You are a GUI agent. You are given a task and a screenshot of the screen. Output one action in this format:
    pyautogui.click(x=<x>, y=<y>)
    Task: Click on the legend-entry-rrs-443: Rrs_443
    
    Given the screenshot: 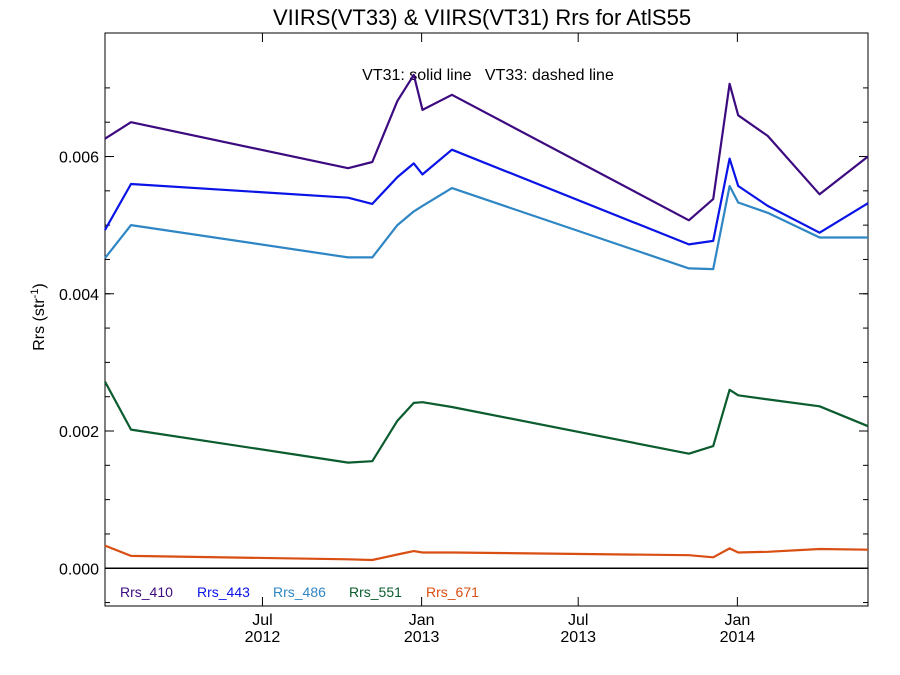 What is the action you would take?
    pyautogui.click(x=223, y=592)
    